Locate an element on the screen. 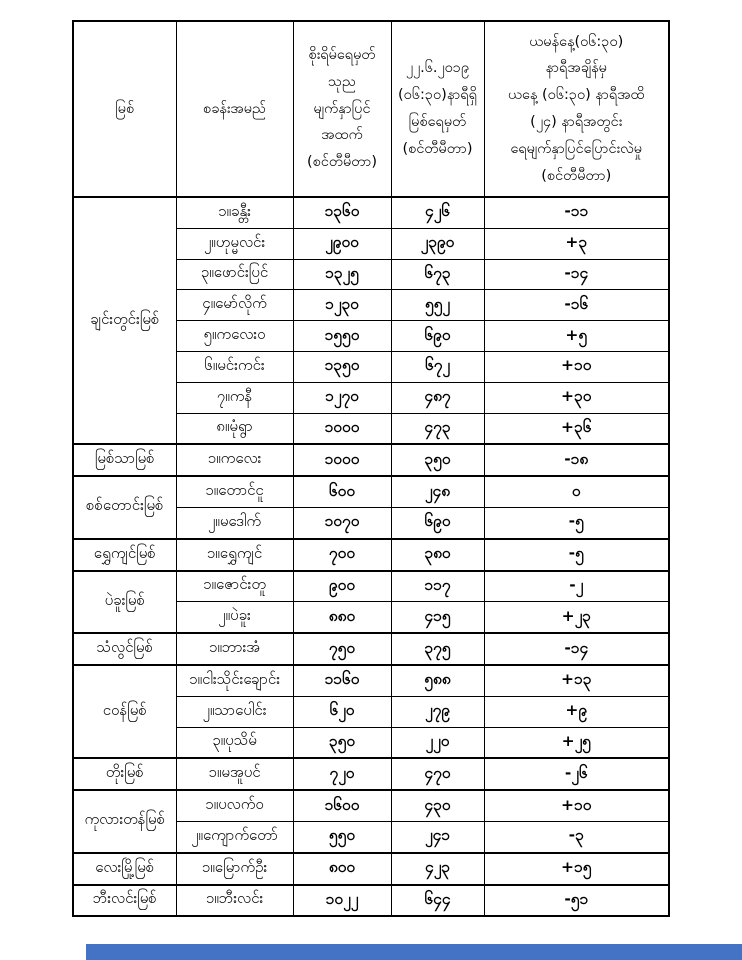 This screenshot has width=742, height=960. table-row: ၅။ကလေးဝ ၁၅၅၀ ၆၉၀ +၅ is located at coordinates (371, 336).